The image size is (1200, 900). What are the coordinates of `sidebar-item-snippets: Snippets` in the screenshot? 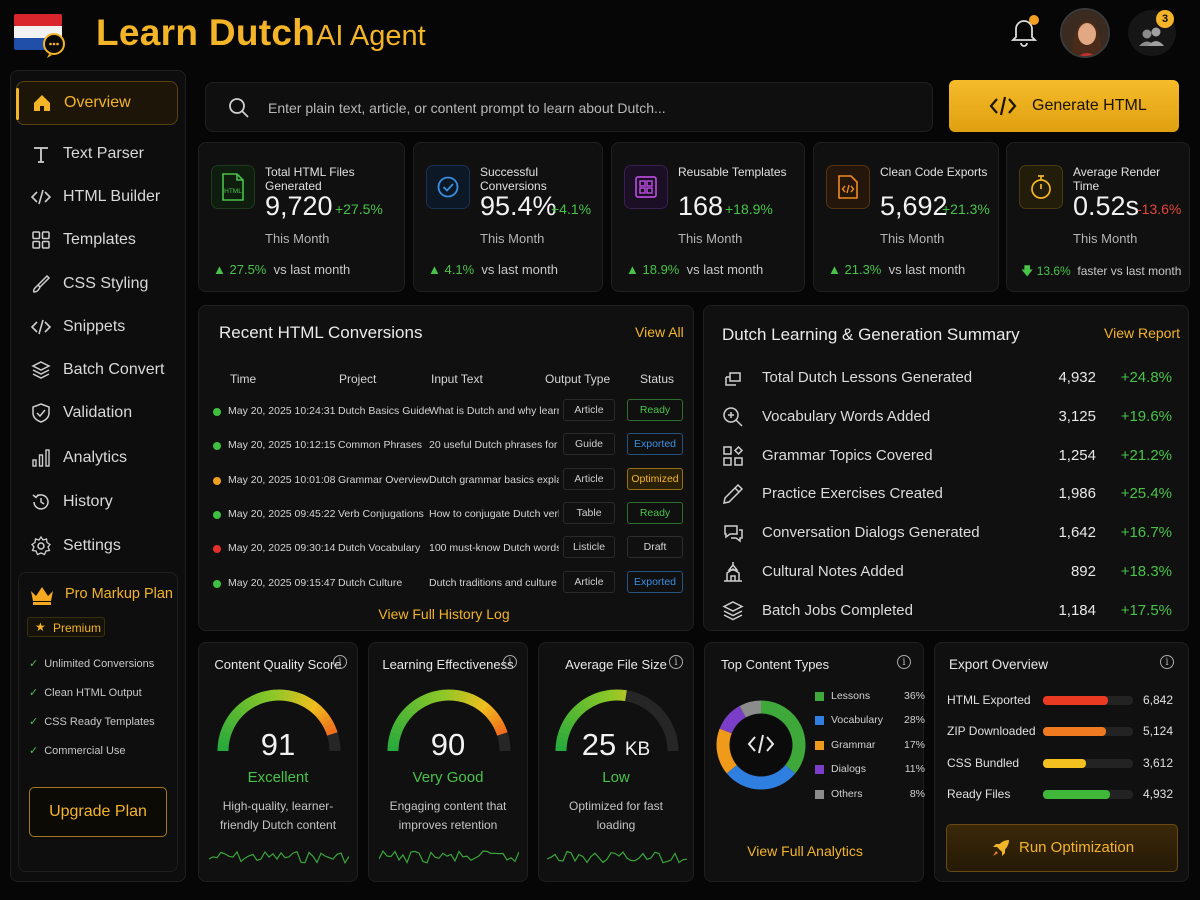 It's located at (97, 327).